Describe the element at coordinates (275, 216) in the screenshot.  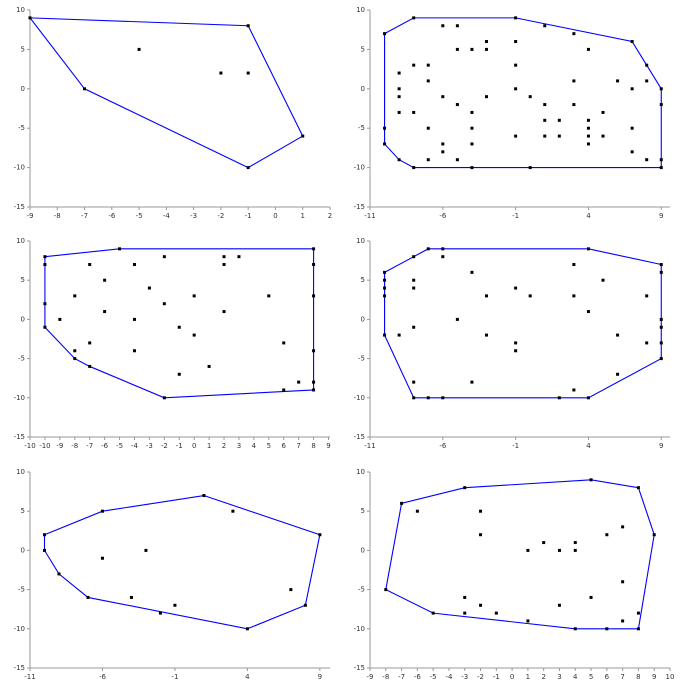
I see `x-tick-label: 0` at that location.